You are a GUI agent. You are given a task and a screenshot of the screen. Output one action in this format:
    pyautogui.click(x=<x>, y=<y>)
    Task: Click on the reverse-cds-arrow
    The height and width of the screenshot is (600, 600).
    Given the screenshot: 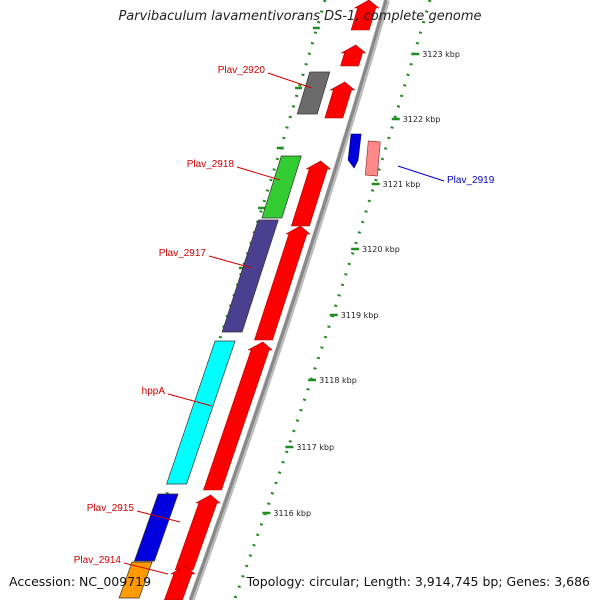 What is the action you would take?
    pyautogui.click(x=354, y=151)
    